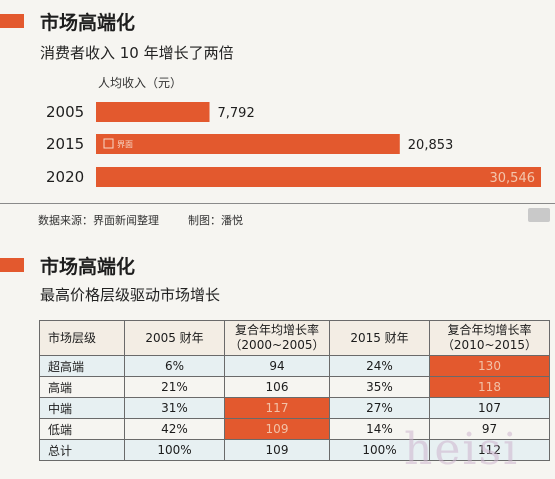  Describe the element at coordinates (82, 429) in the screenshot. I see `table-cell: 低端` at that location.